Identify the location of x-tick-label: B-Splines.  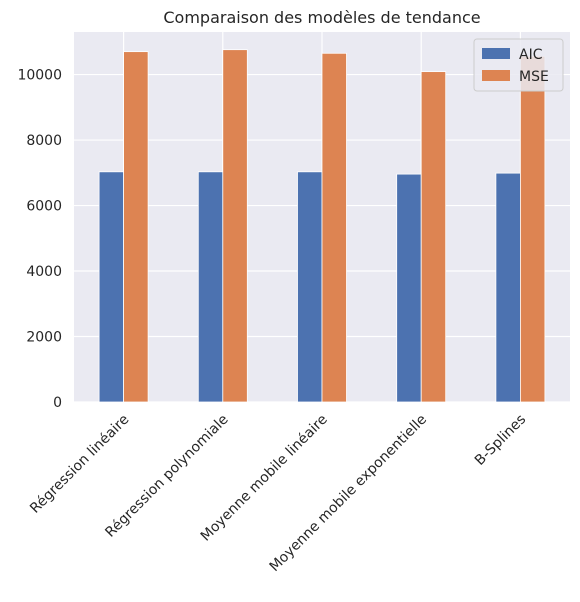
(500, 440).